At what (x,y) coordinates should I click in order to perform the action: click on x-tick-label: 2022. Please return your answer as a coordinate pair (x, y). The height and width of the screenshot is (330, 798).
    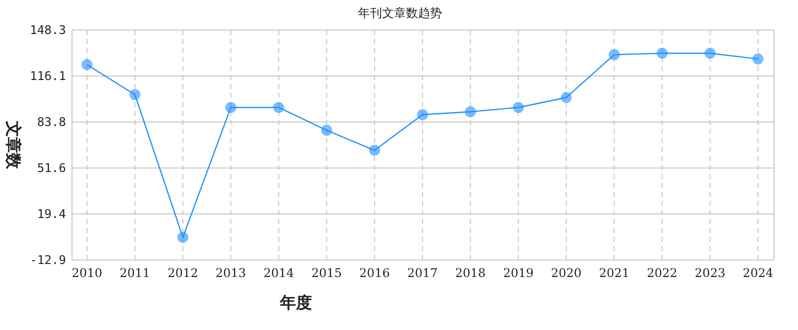
    Looking at the image, I should click on (662, 273).